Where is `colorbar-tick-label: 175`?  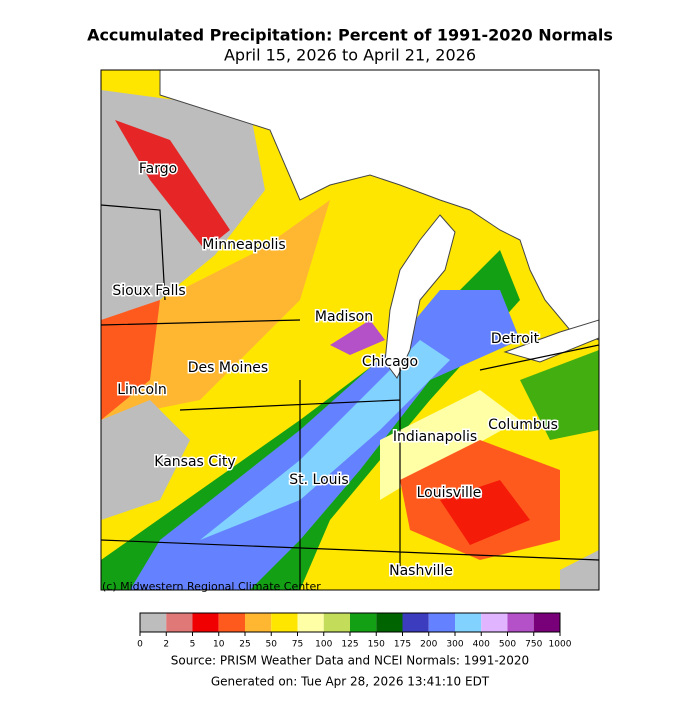
colorbar-tick-label: 175 is located at coordinates (402, 645).